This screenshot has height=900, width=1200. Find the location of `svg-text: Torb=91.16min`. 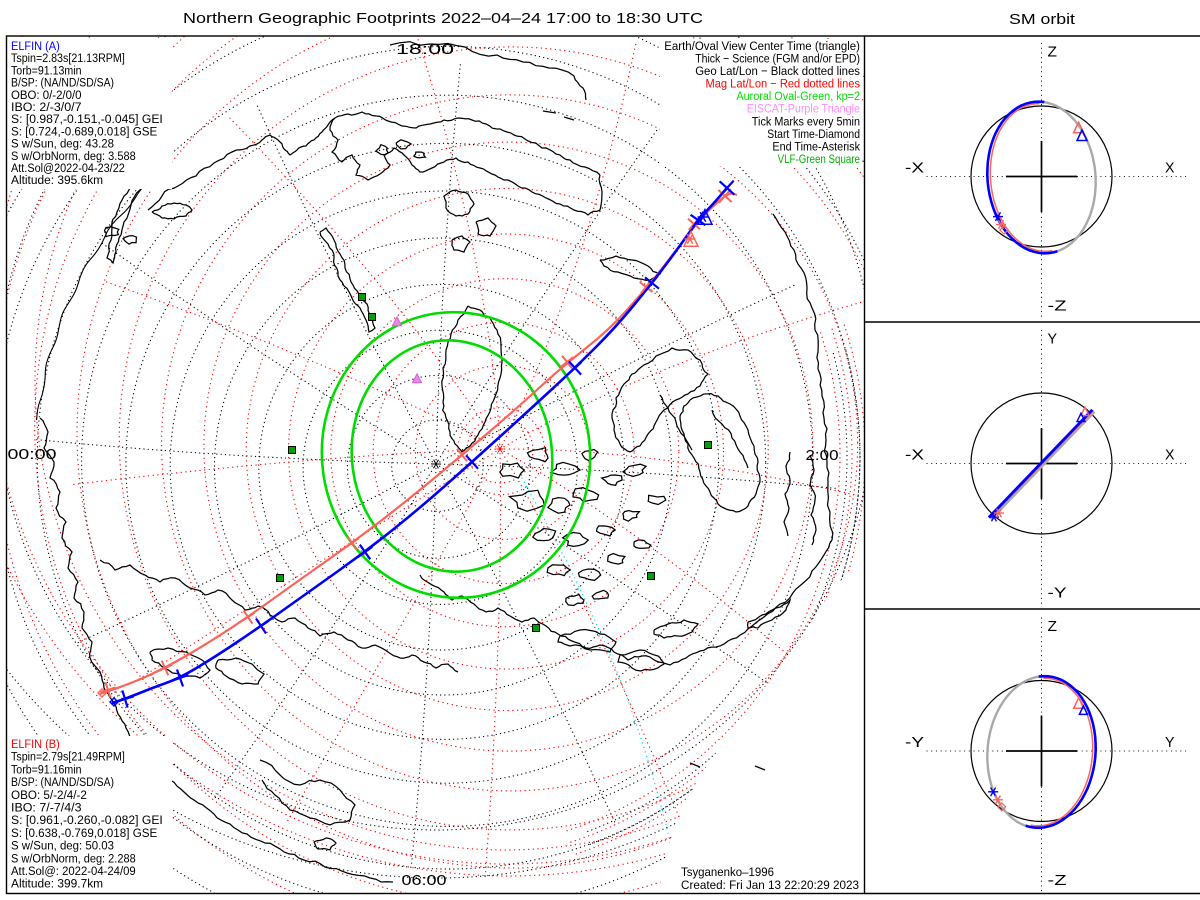

svg-text: Torb=91.16min is located at coordinates (46, 769).